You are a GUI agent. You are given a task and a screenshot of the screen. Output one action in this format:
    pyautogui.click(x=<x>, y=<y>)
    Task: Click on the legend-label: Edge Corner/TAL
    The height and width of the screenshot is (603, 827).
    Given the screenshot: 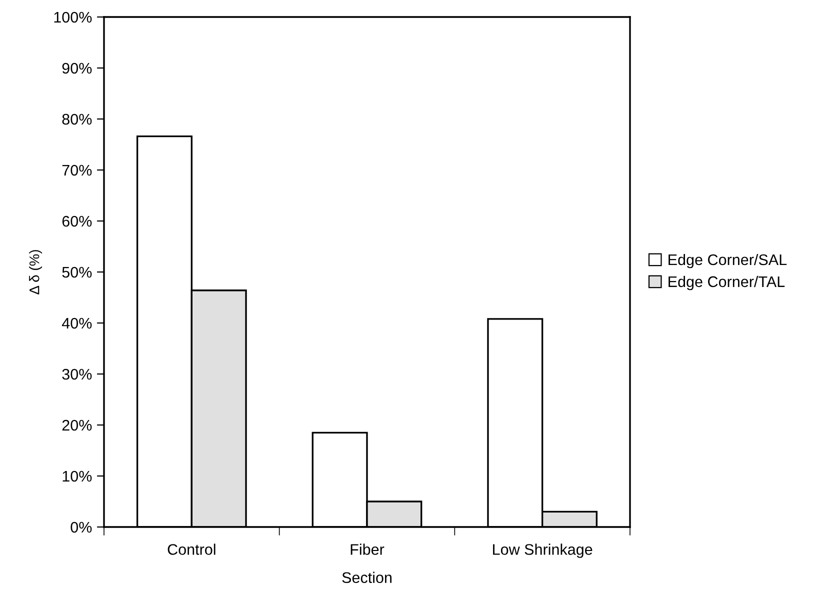 What is the action you would take?
    pyautogui.click(x=726, y=283)
    